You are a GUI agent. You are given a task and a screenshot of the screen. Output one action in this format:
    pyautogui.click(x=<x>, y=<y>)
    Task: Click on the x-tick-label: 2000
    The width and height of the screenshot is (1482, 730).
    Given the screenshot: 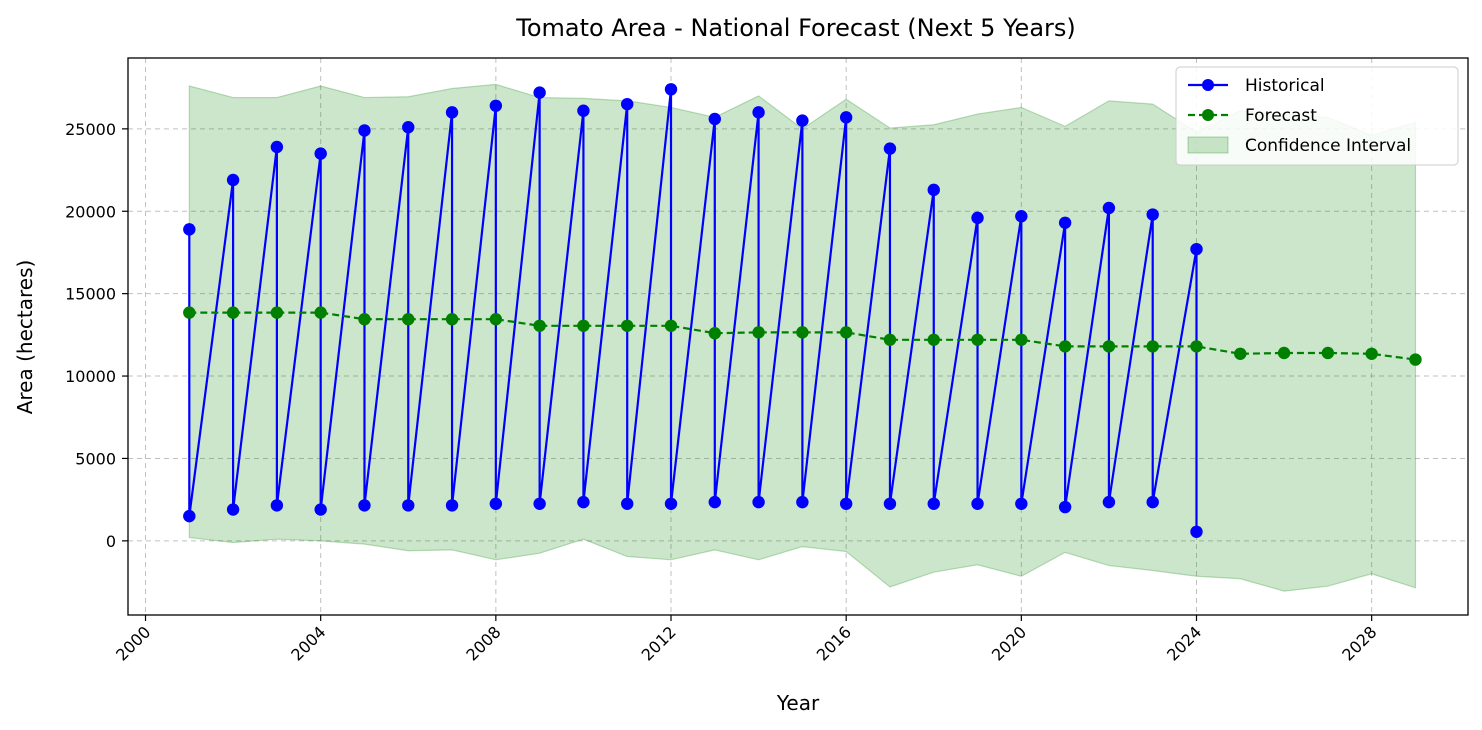 What is the action you would take?
    pyautogui.click(x=133, y=643)
    